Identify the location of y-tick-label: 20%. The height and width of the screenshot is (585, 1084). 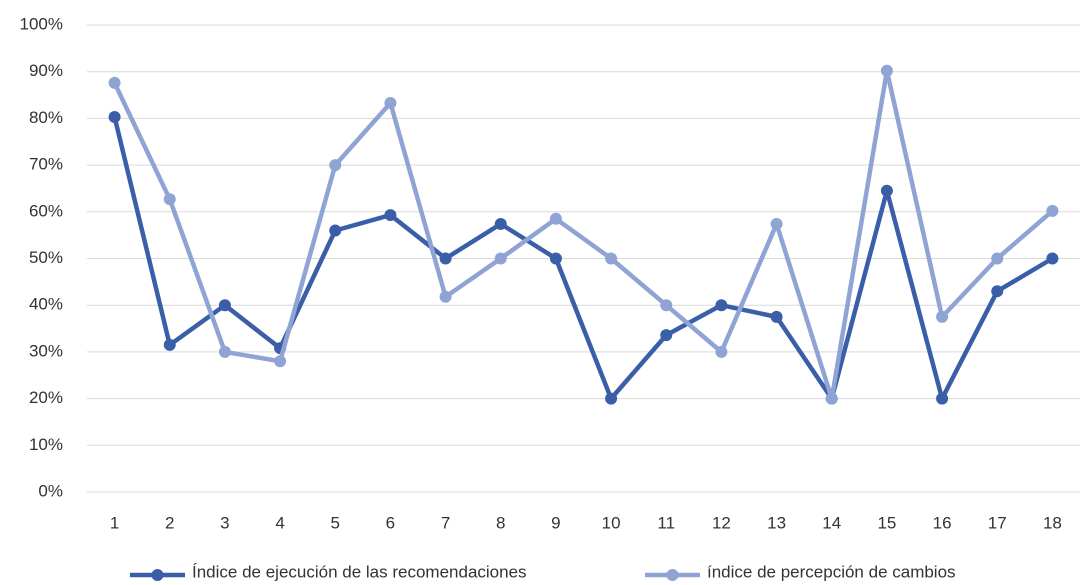
(46, 397).